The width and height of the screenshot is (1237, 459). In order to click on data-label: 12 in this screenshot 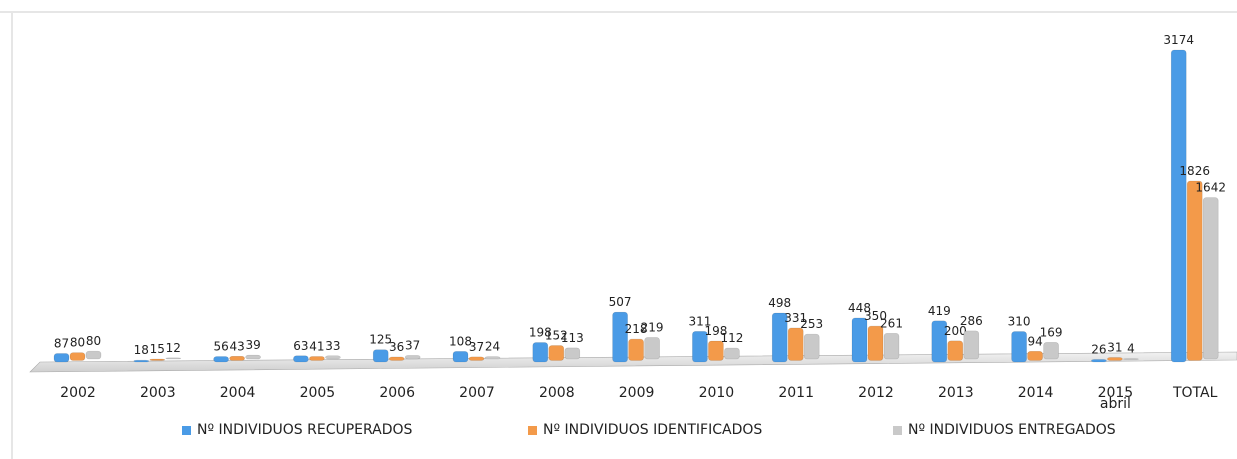, I will do `click(173, 348)`.